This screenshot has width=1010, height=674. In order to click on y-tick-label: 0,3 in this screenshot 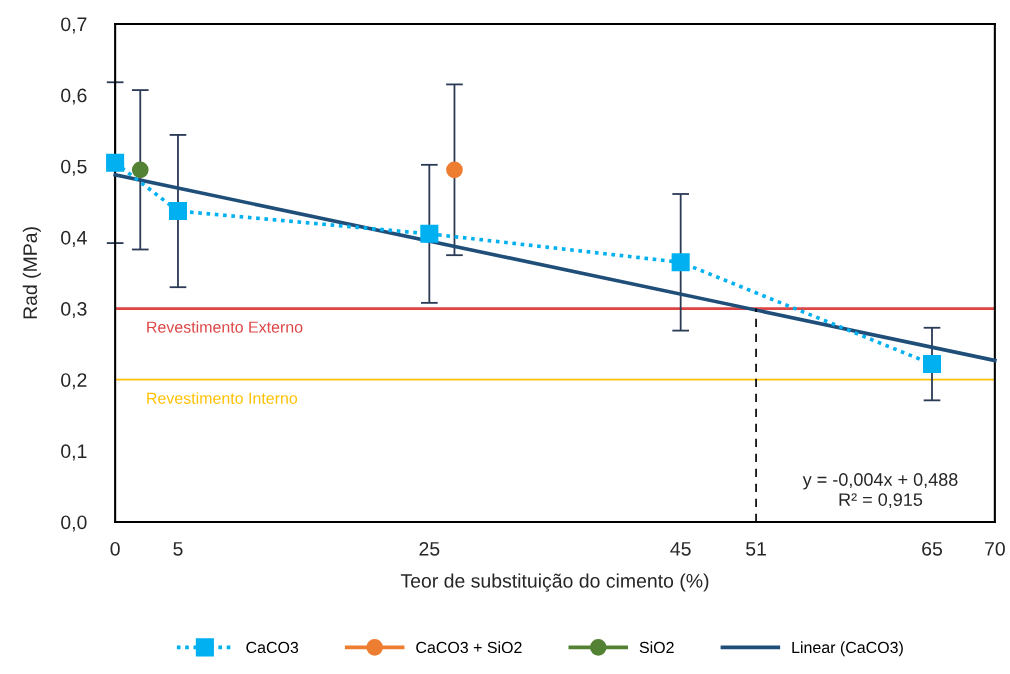, I will do `click(74, 310)`.